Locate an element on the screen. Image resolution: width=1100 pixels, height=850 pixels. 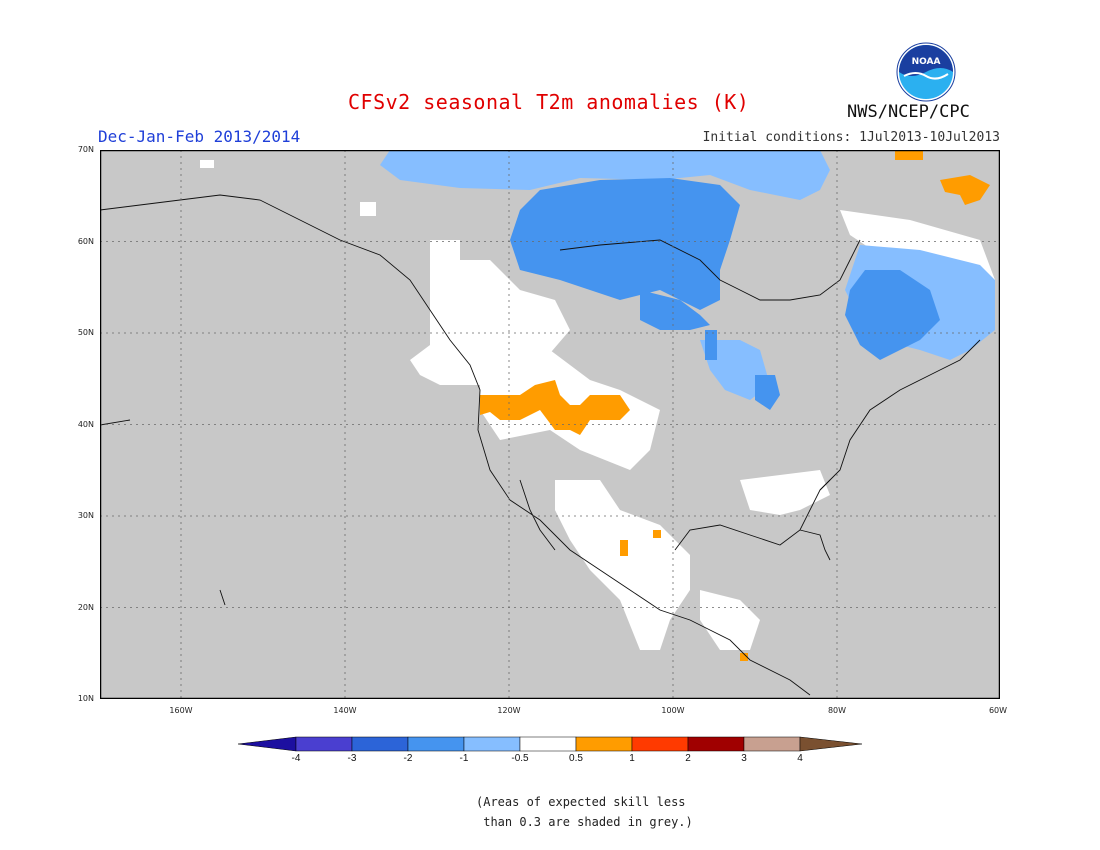
colorbar-label: 1 is located at coordinates (632, 758).